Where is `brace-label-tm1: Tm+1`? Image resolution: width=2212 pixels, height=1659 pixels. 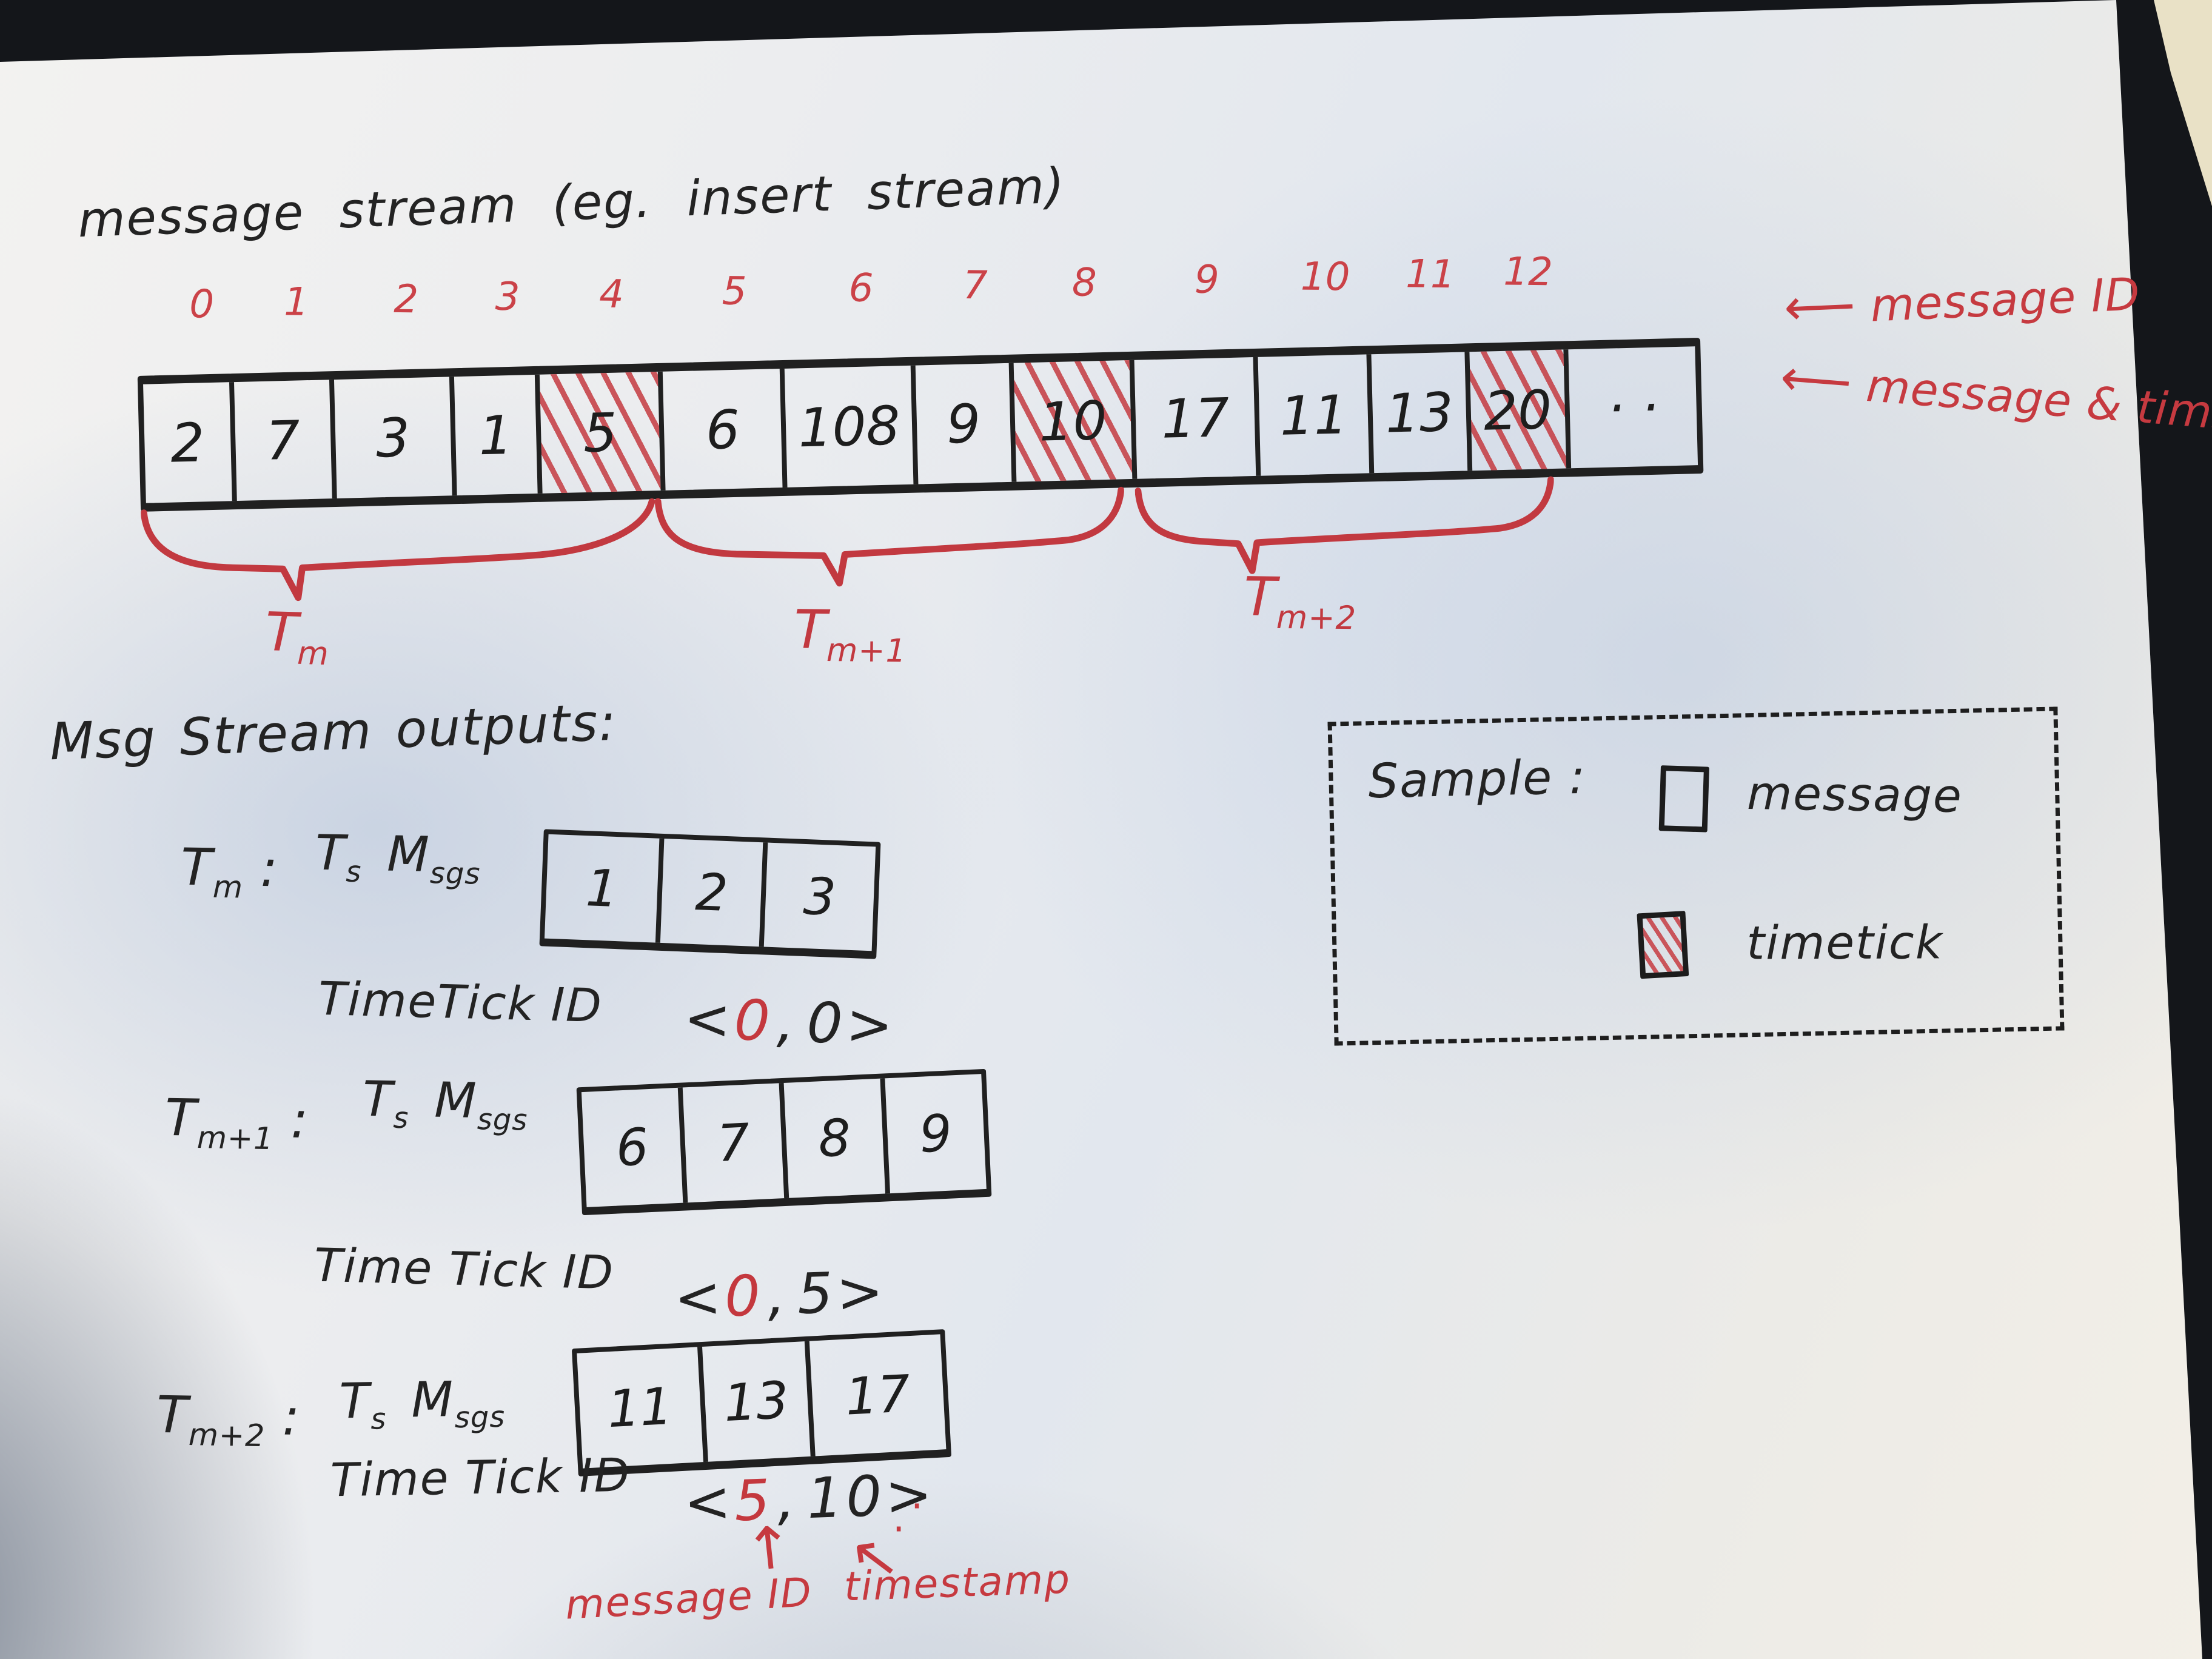 brace-label-tm1: Tm+1 is located at coordinates (850, 634).